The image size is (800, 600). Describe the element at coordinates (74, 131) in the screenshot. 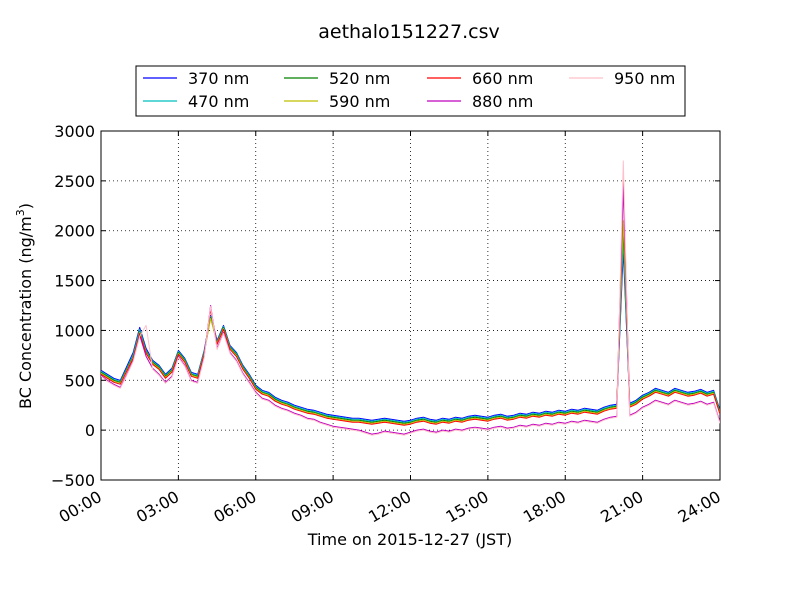

I see `y-tick-label: 3000` at that location.